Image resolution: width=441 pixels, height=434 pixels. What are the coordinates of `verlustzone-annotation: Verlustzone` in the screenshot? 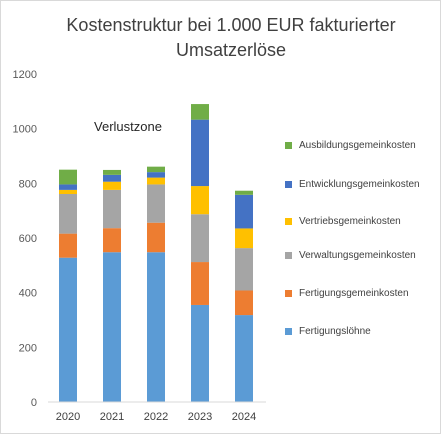 It's located at (128, 126).